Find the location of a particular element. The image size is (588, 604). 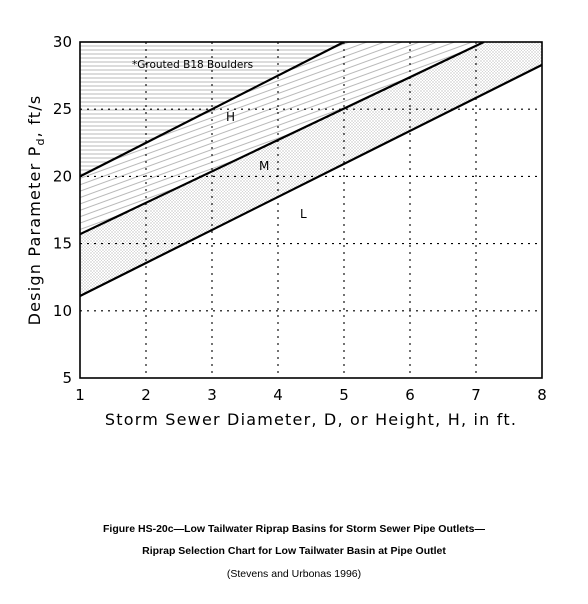

x-tick-label: 7 is located at coordinates (476, 395).